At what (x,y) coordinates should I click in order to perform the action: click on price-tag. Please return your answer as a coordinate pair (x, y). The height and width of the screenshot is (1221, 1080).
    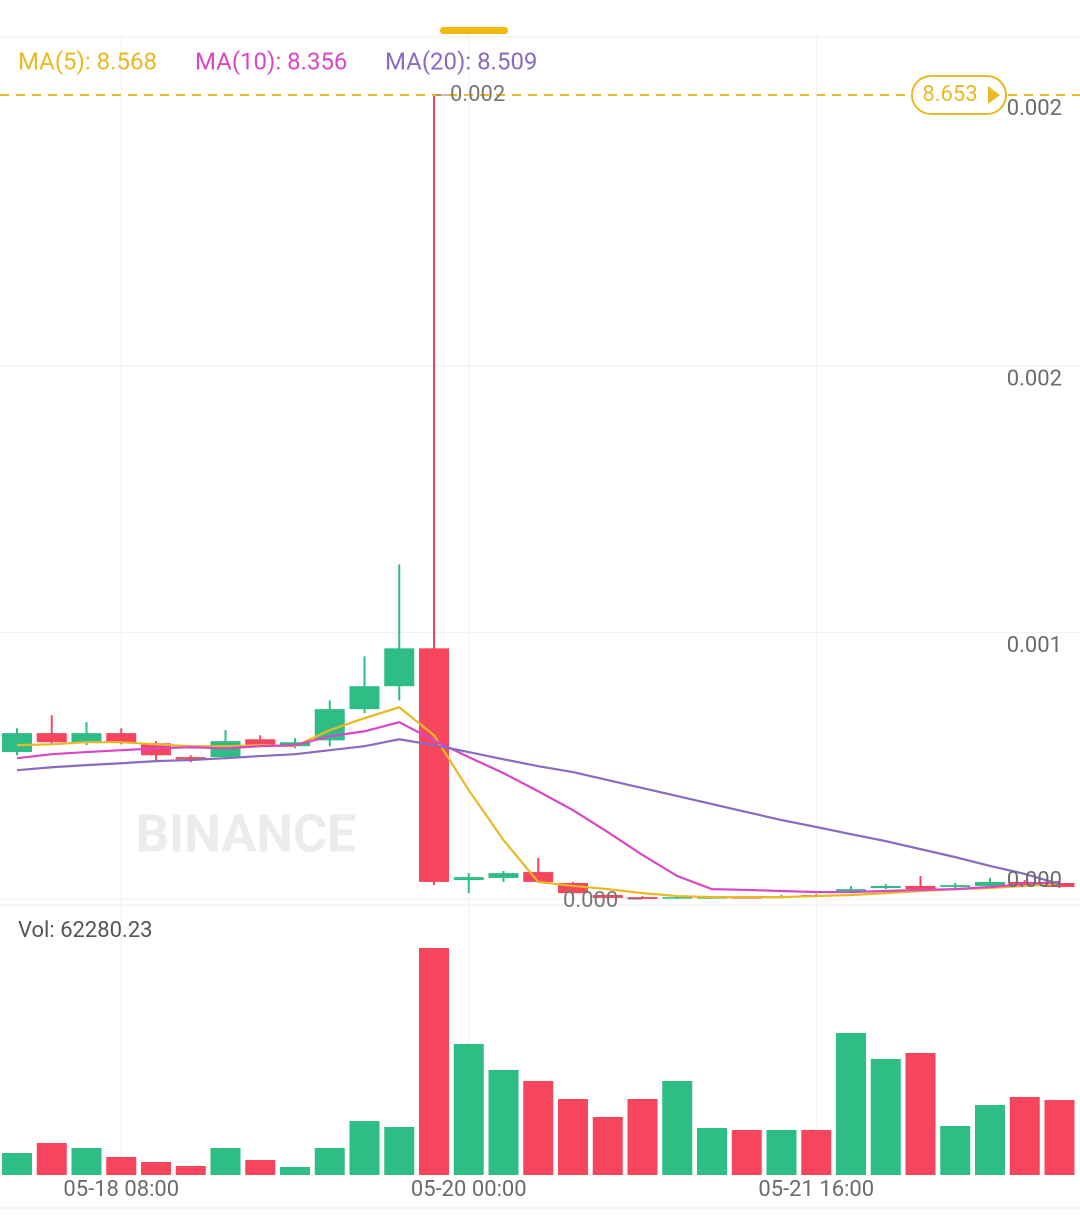
    Looking at the image, I should click on (959, 95).